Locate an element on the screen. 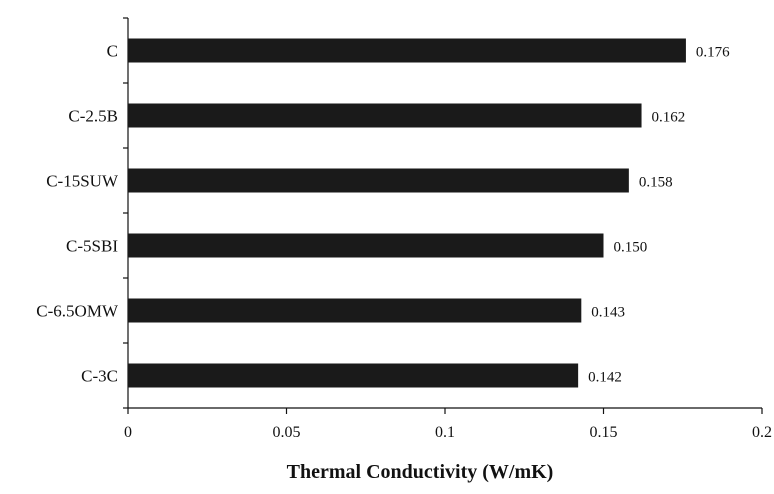 Image resolution: width=774 pixels, height=494 pixels. x-ticks is located at coordinates (445, 411).